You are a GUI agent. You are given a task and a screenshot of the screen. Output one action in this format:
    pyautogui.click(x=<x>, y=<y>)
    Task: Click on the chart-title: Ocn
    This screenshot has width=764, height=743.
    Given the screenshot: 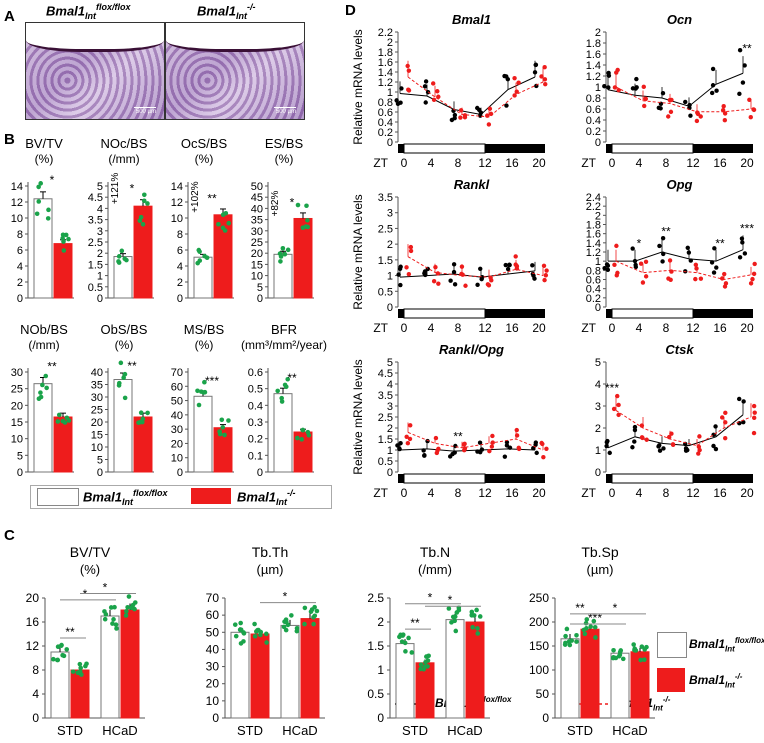 What is the action you would take?
    pyautogui.click(x=679, y=19)
    